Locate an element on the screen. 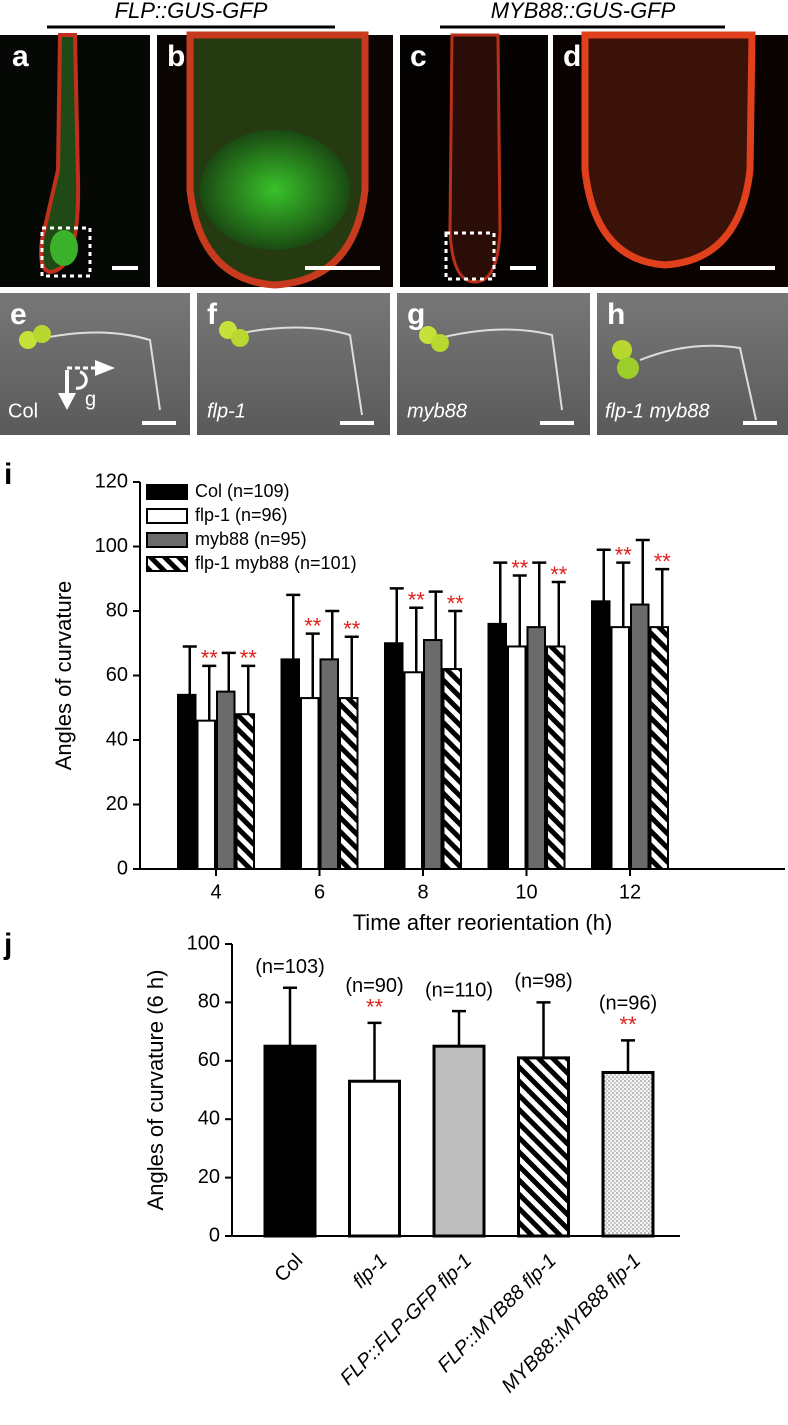  panel-label: a is located at coordinates (20, 56).